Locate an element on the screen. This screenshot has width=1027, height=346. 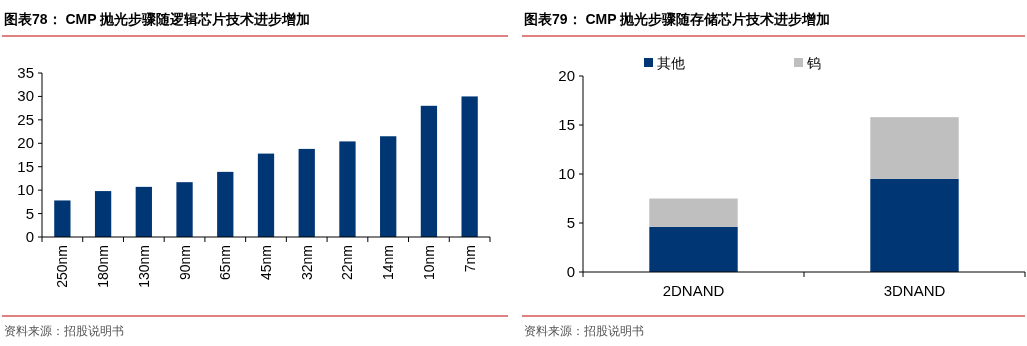
x-tick-label: 2DNAND is located at coordinates (693, 290).